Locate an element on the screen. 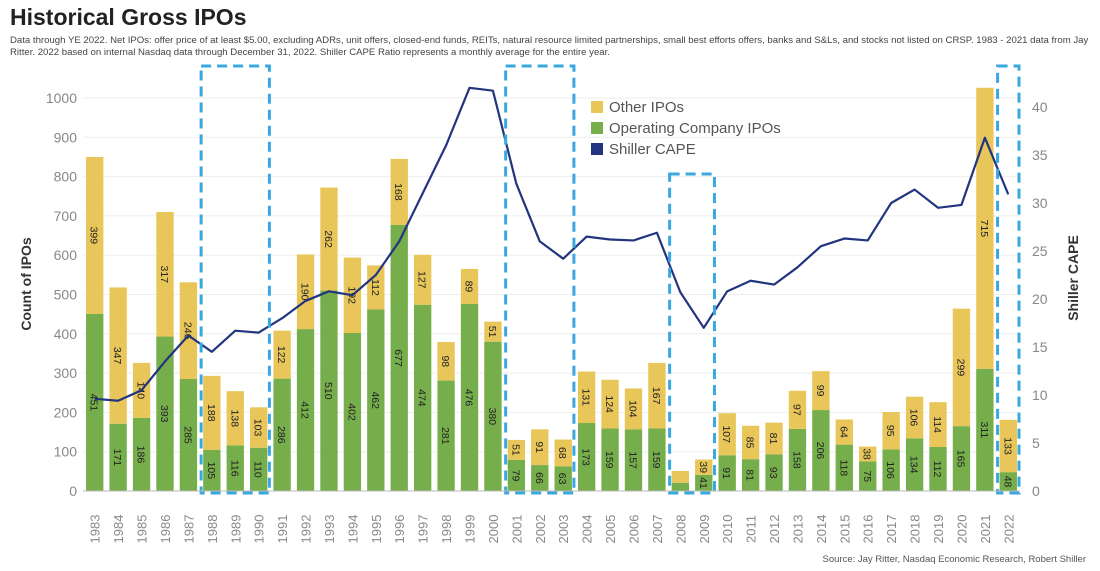 The width and height of the screenshot is (1100, 571). bar-label-other: 104 is located at coordinates (632, 409).